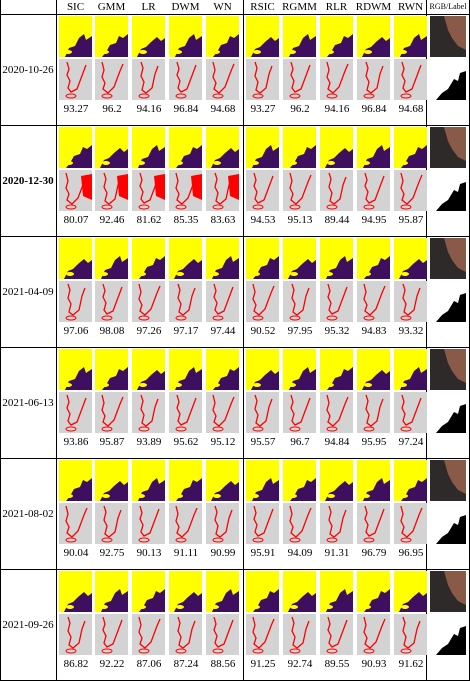  Describe the element at coordinates (373, 7) in the screenshot. I see `column-header-rdwm: RDWM` at that location.